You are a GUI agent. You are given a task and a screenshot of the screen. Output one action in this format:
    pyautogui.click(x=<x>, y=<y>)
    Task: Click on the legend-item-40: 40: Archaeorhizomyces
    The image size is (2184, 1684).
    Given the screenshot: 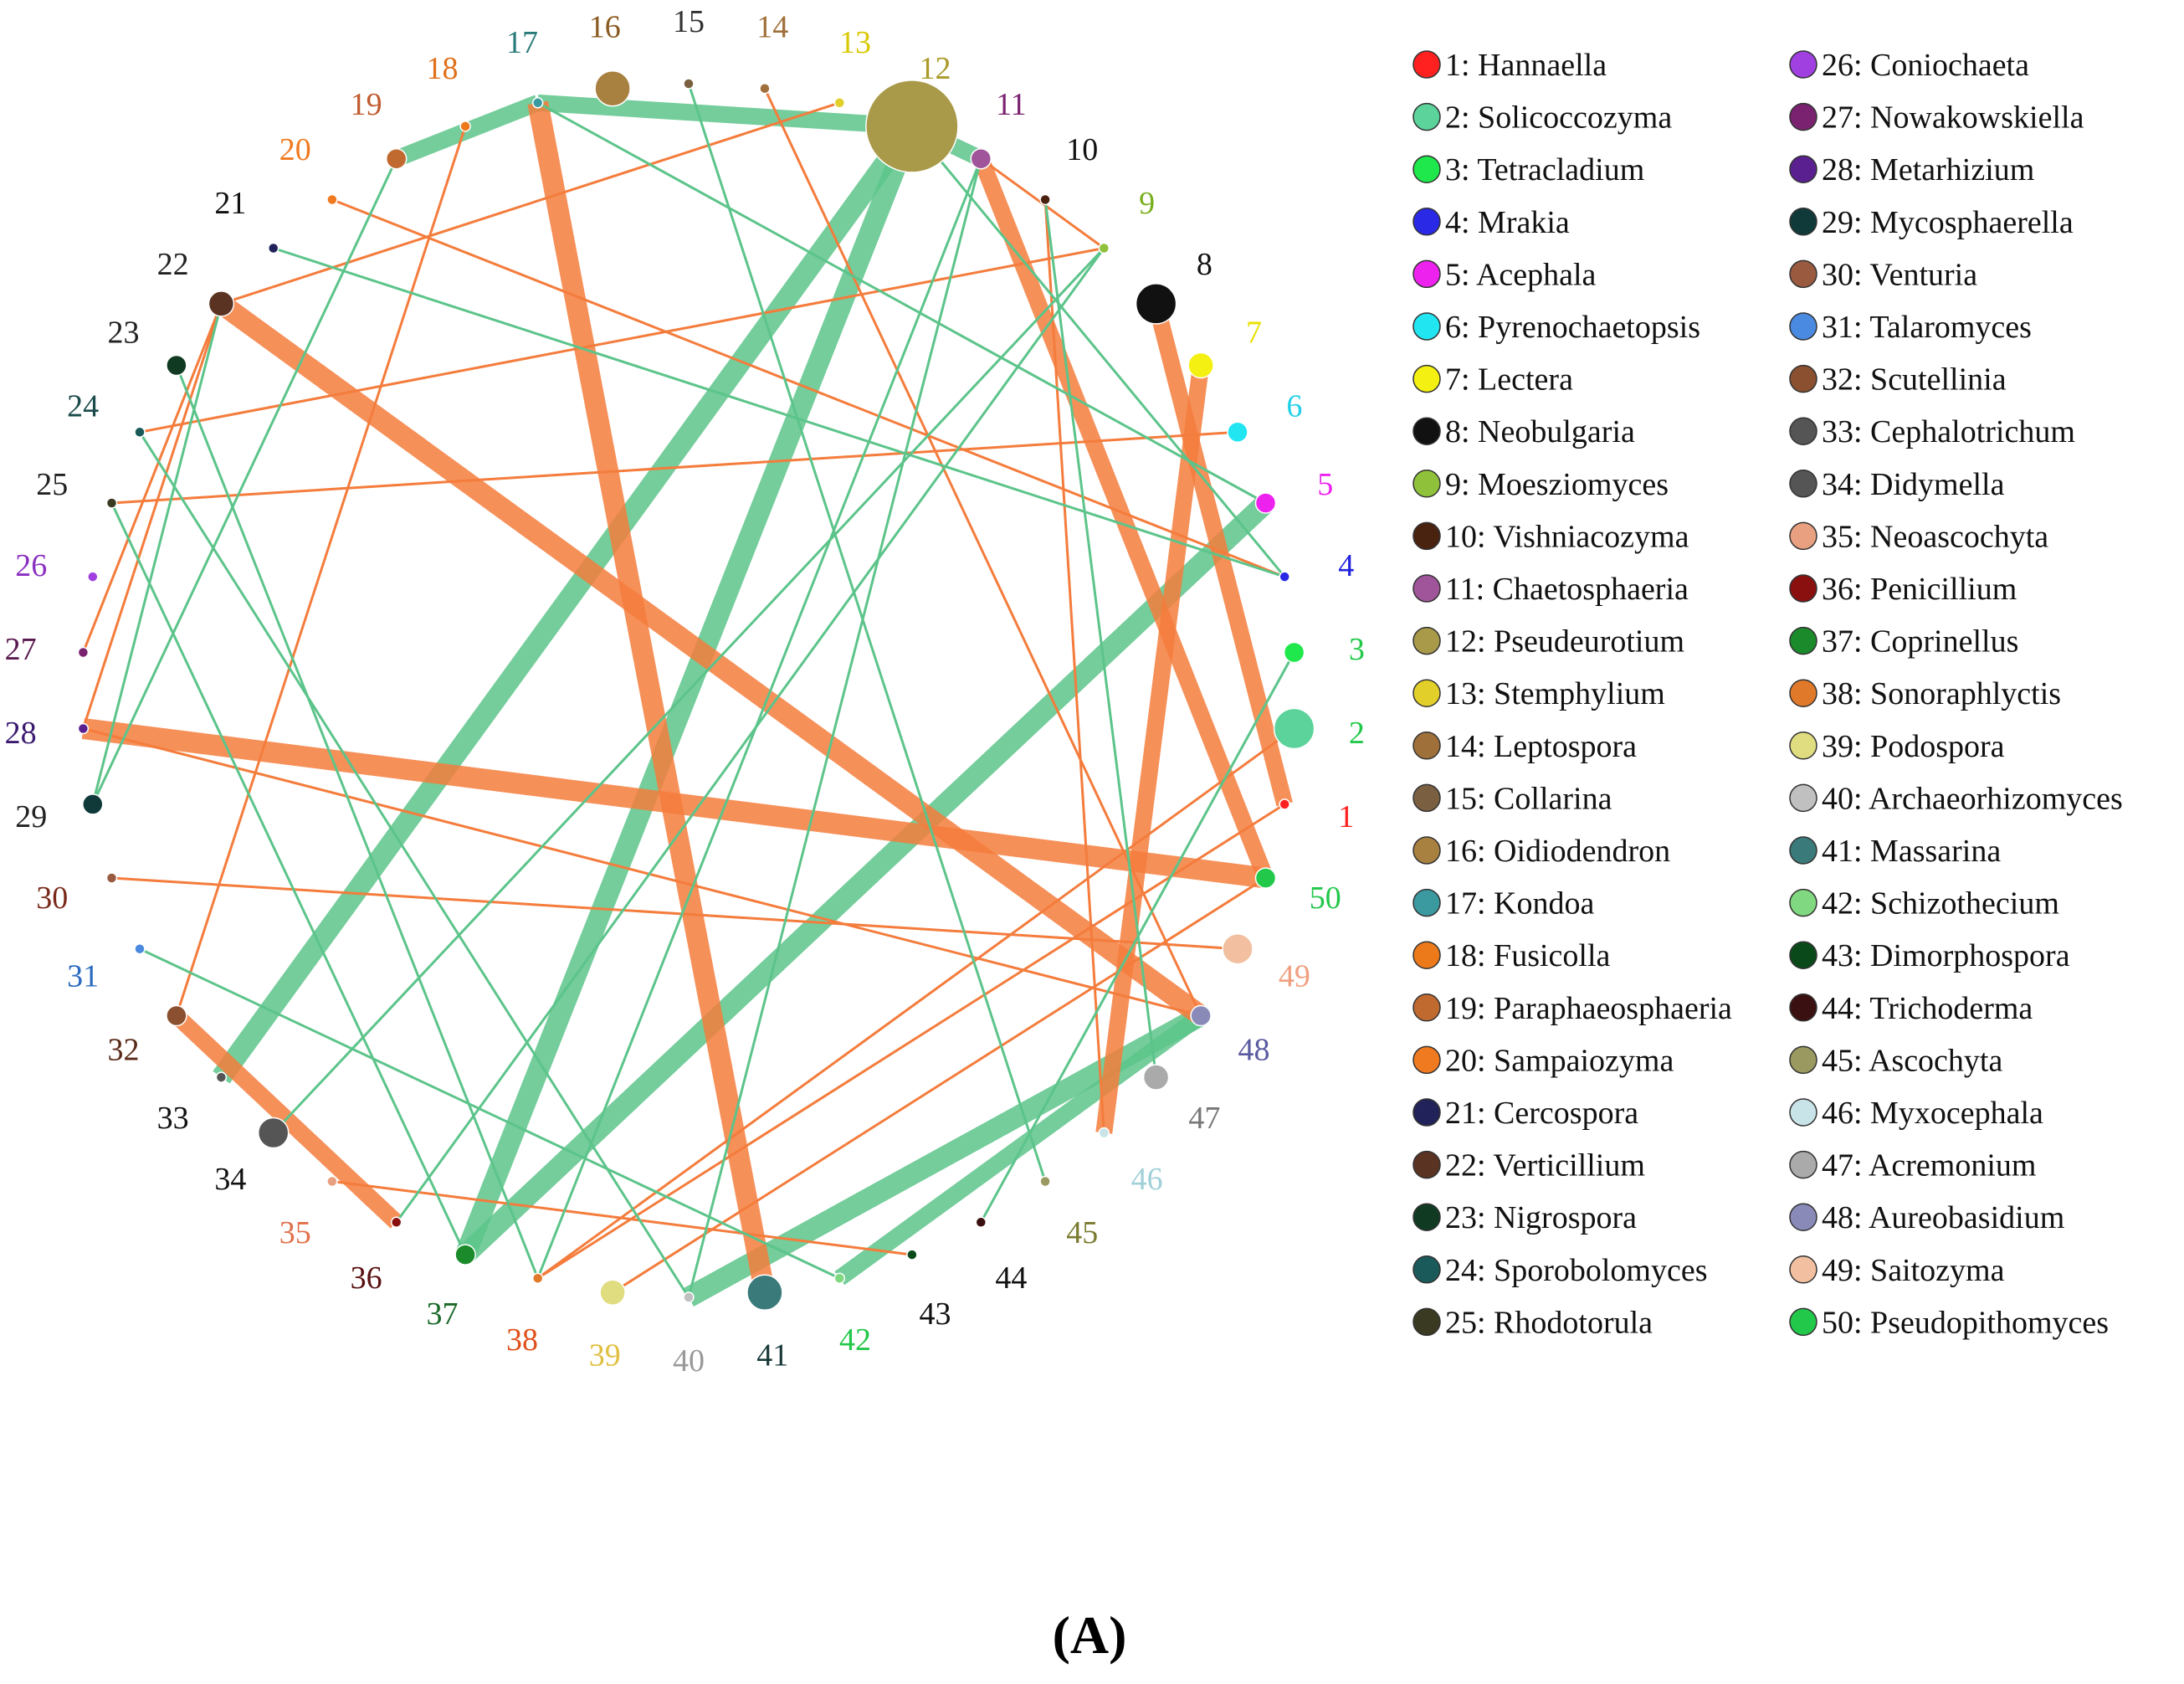 What is the action you would take?
    pyautogui.click(x=1956, y=799)
    